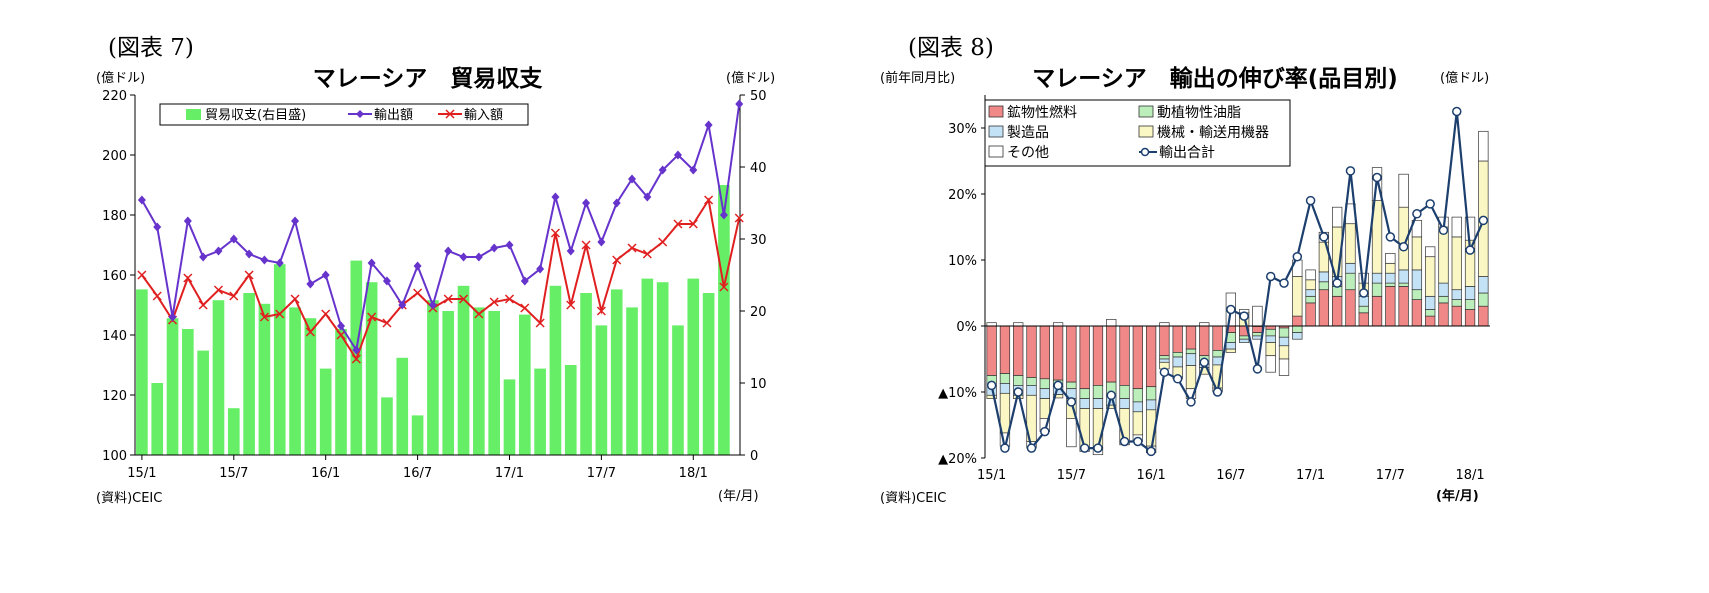 The height and width of the screenshot is (593, 1709). What do you see at coordinates (1457, 496) in the screenshot?
I see `x-axis-unit: (年/月)` at bounding box center [1457, 496].